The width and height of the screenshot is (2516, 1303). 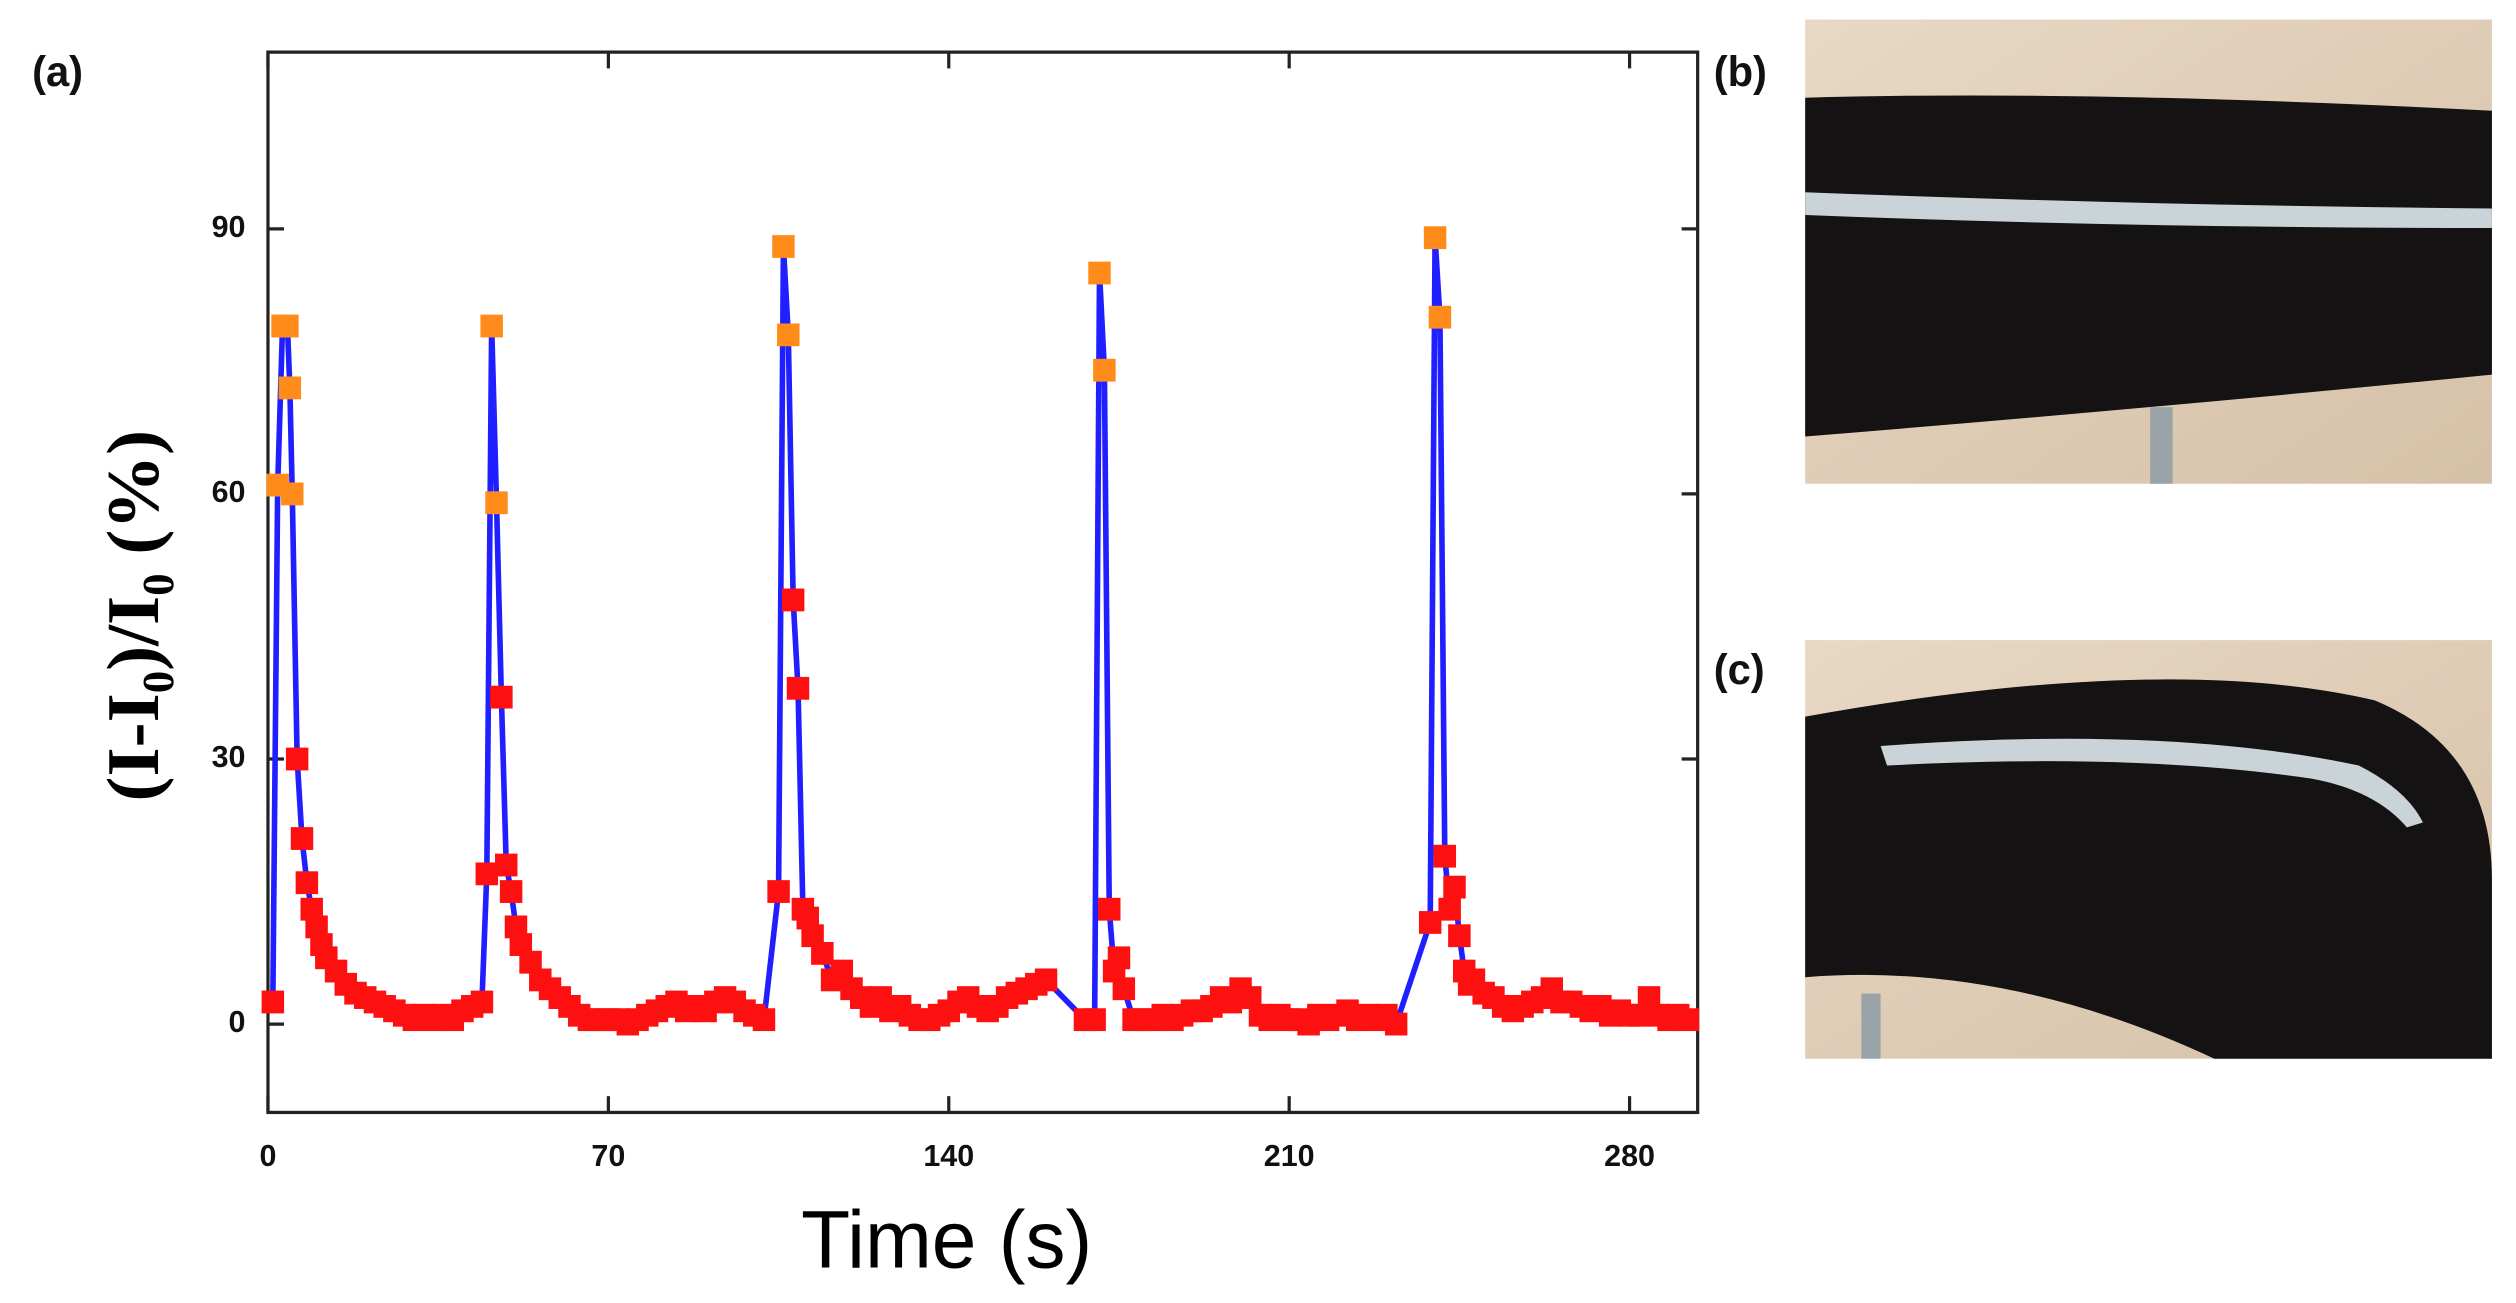 I want to click on y-tick-label: 60, so click(x=229, y=491).